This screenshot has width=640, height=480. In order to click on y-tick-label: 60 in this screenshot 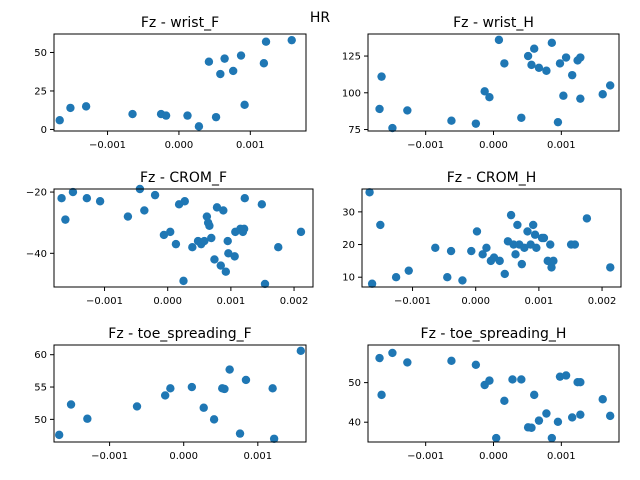, I will do `click(40, 355)`.